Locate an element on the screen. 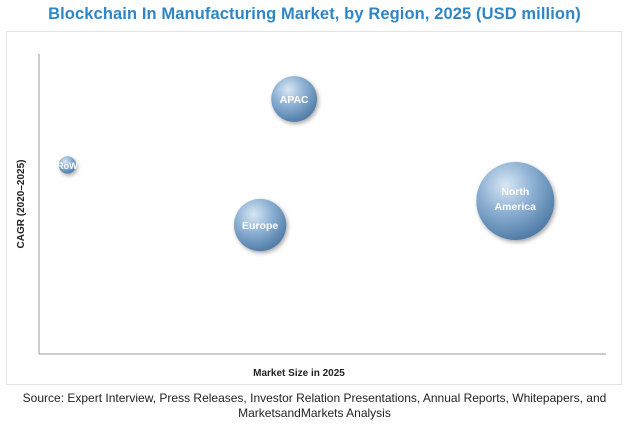 This screenshot has height=427, width=629. bubble-label-north-america: North America is located at coordinates (516, 199).